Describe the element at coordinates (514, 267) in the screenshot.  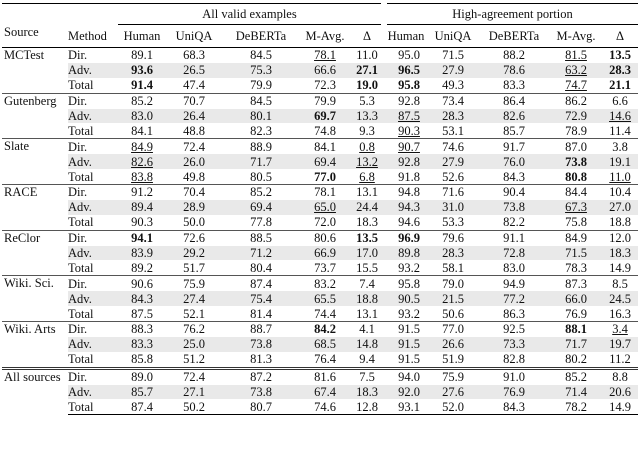
I see `value-text: 83.0` at that location.